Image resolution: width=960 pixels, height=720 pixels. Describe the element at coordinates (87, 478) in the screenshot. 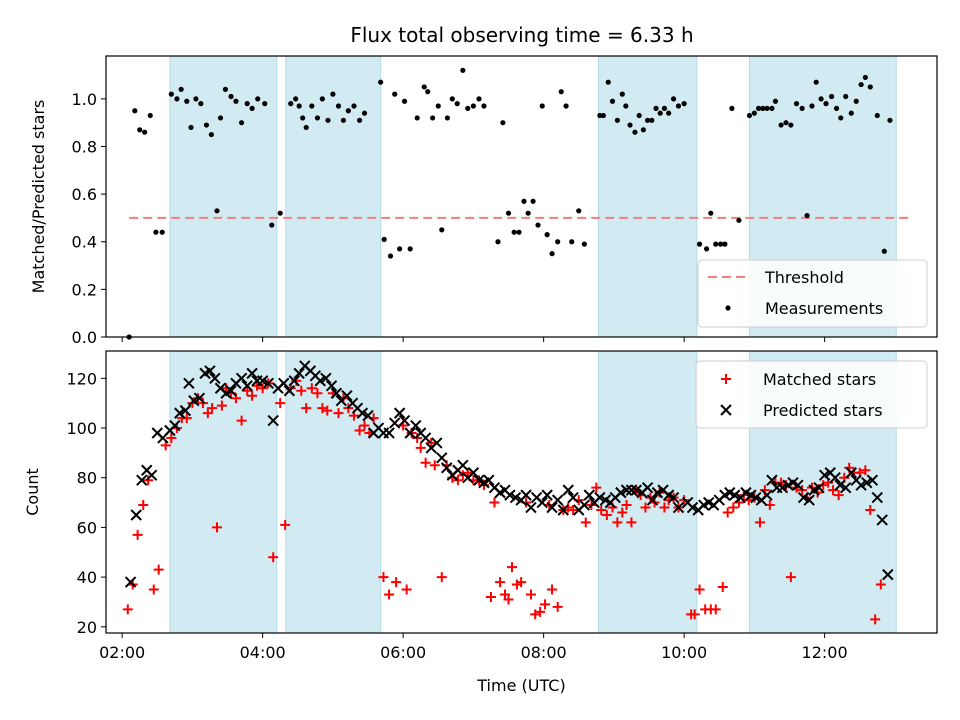

I see `y-tick-label: 80` at that location.